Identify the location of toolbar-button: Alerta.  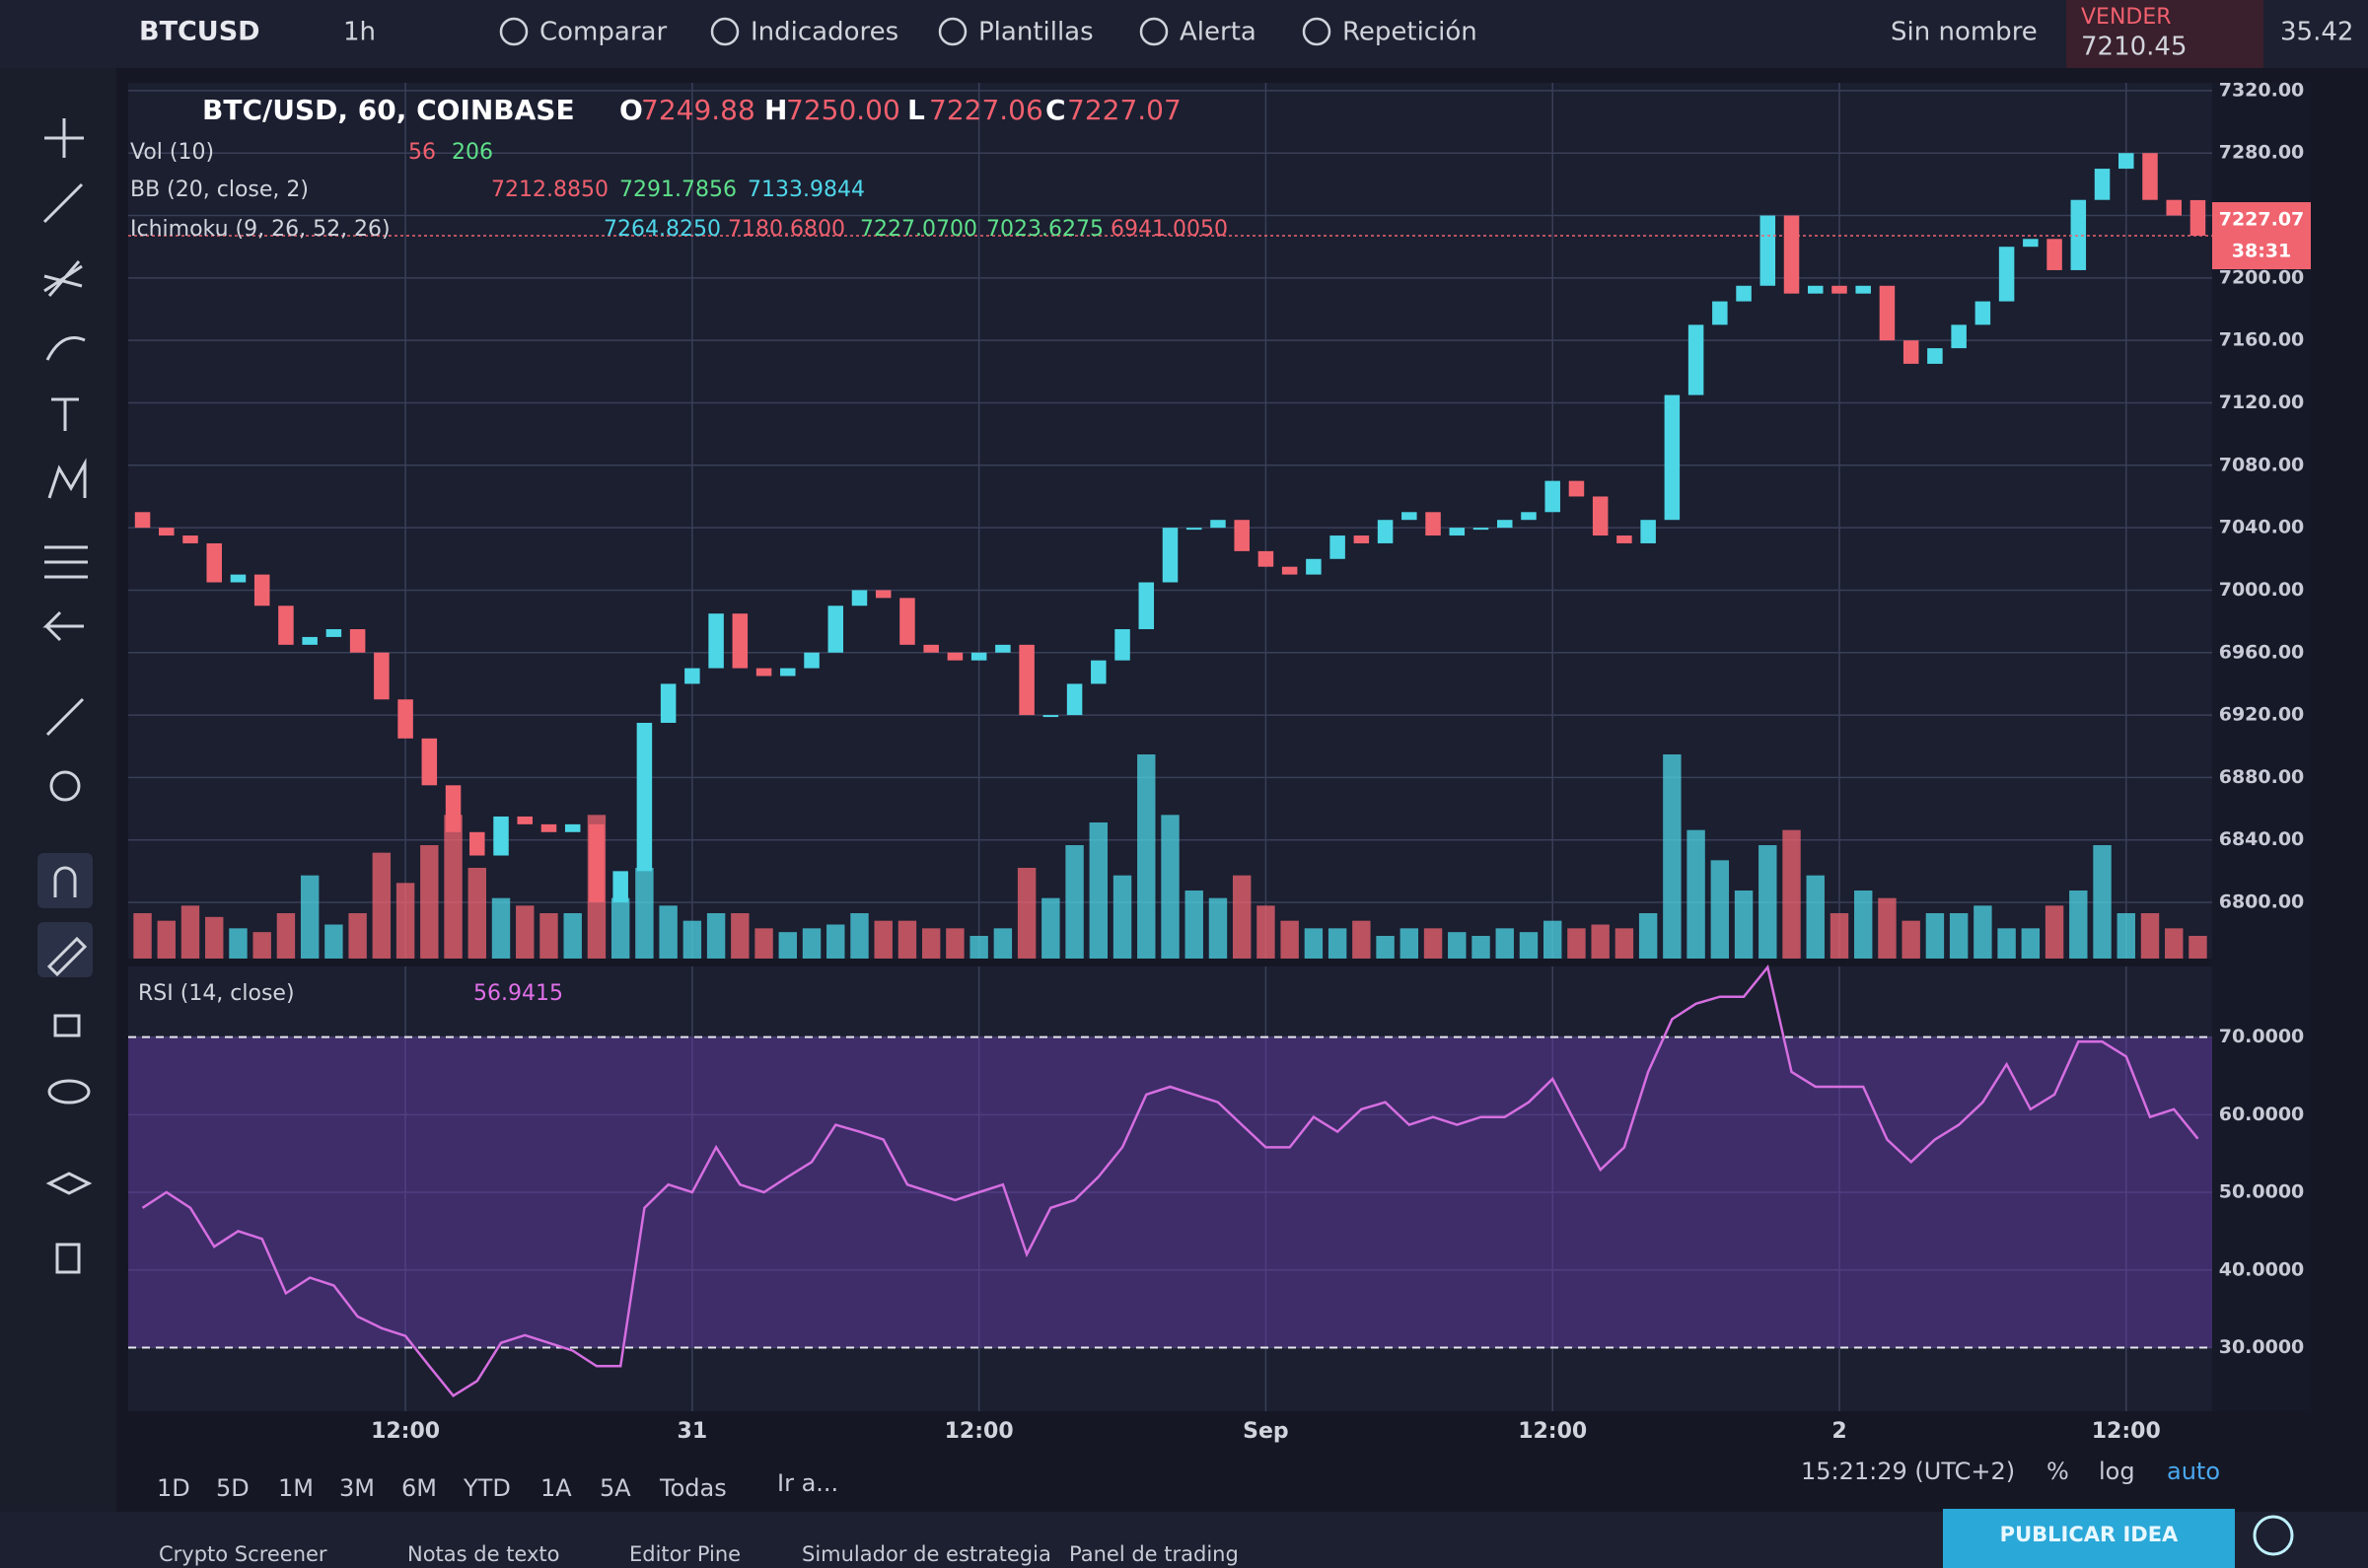
(1218, 32).